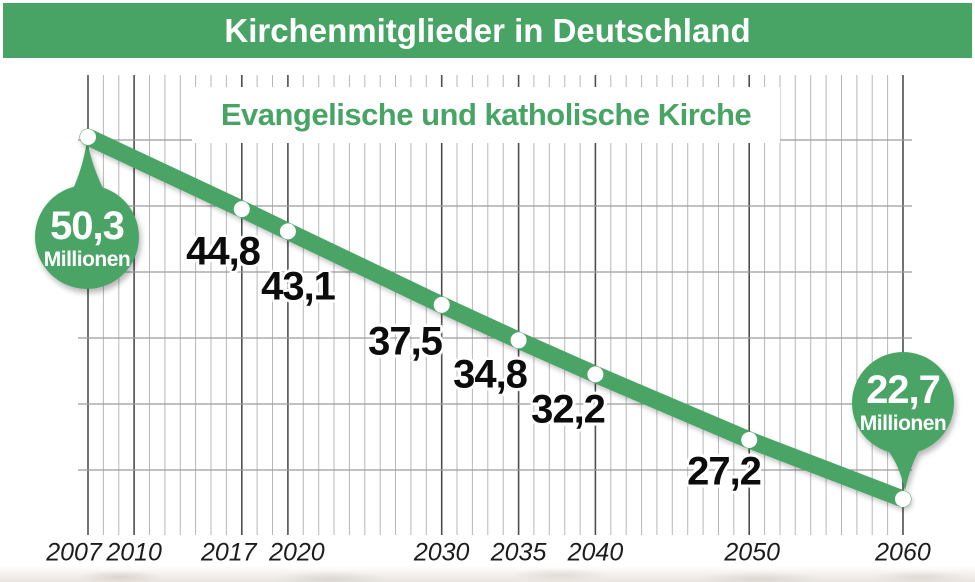 This screenshot has height=582, width=975. I want to click on end-balloon-label: 22,7 Millionen, so click(903, 402).